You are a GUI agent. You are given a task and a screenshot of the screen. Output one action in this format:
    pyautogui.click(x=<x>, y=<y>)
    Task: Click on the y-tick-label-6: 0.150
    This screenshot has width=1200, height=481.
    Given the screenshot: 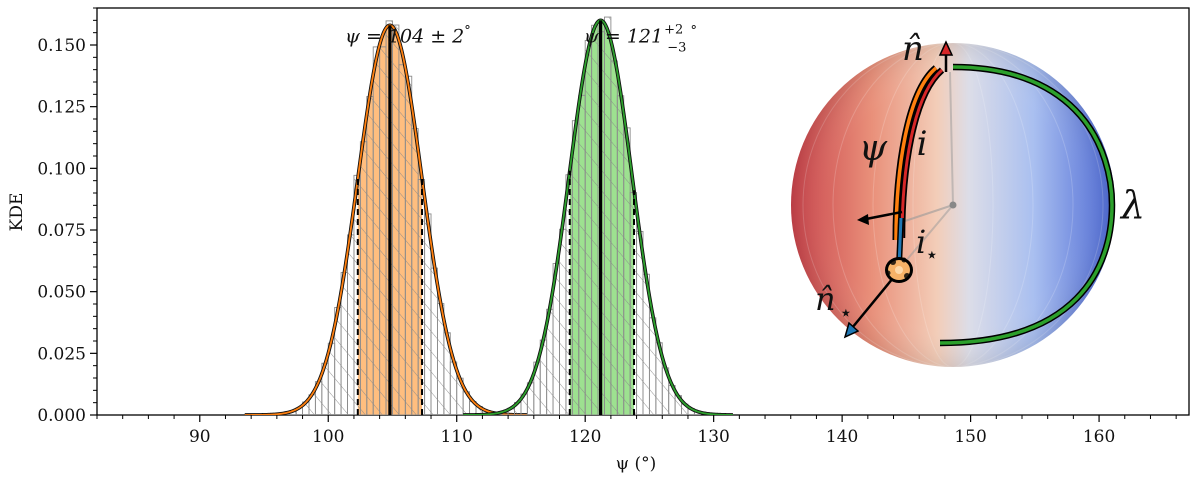 What is the action you would take?
    pyautogui.click(x=61, y=46)
    